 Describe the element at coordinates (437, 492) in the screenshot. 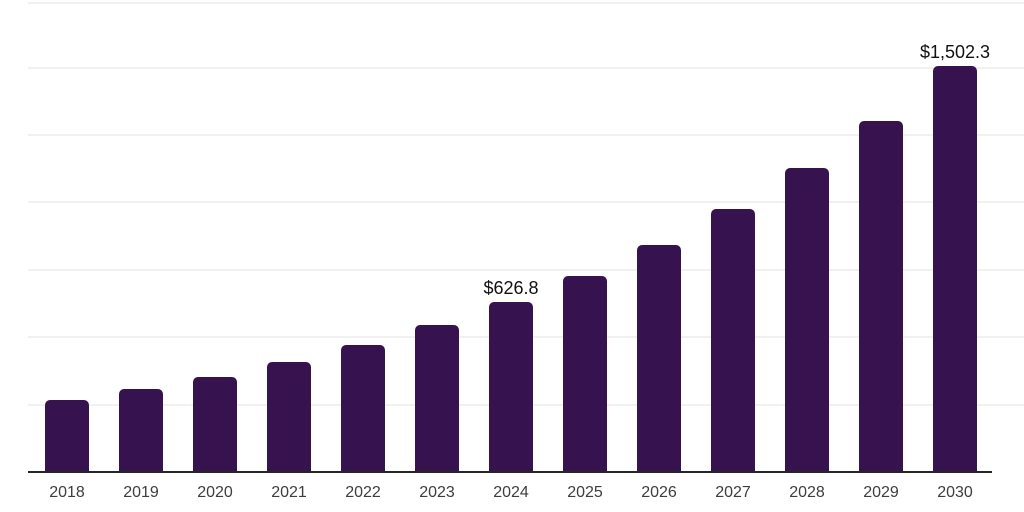

I see `x-tick-label-2023: 2023` at that location.